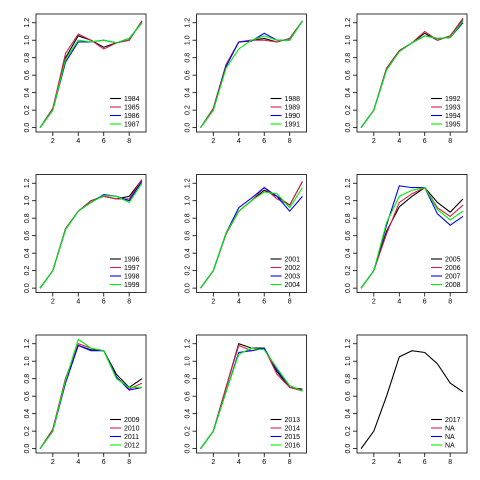  I want to click on legend-label: 1998, so click(132, 277).